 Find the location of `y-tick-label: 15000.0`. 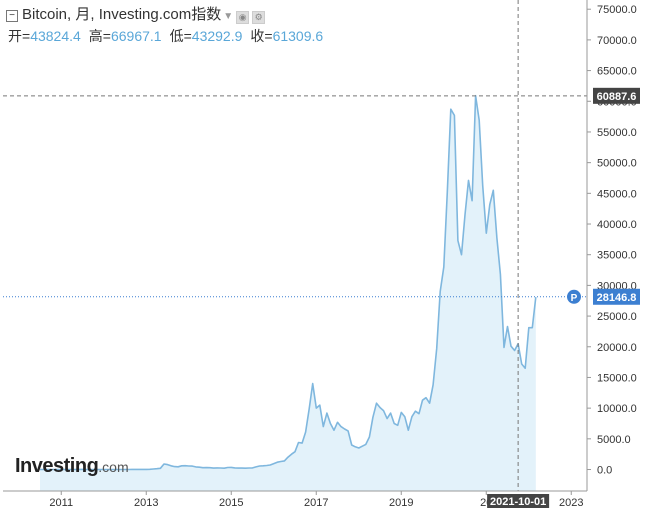

y-tick-label: 15000.0 is located at coordinates (617, 378).